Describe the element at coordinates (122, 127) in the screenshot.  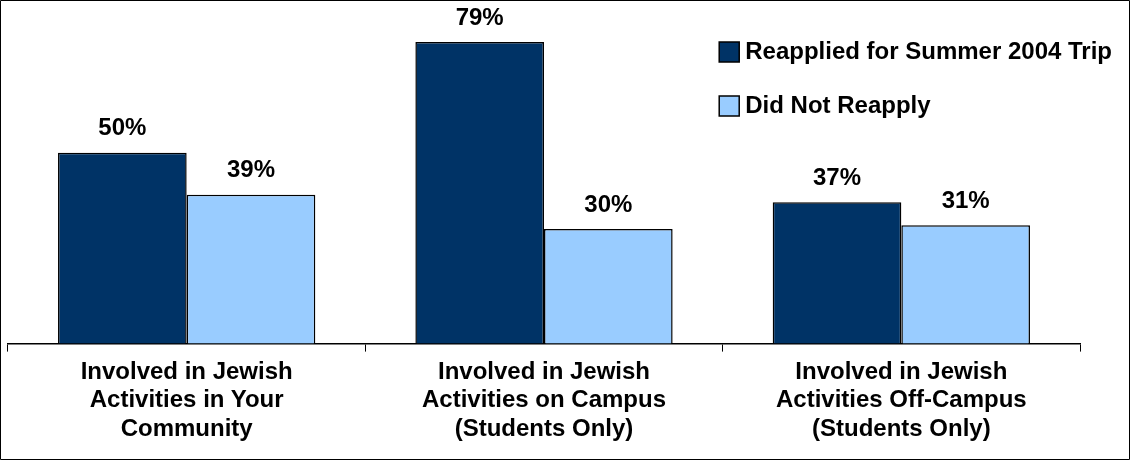
I see `data-label: 50%` at that location.